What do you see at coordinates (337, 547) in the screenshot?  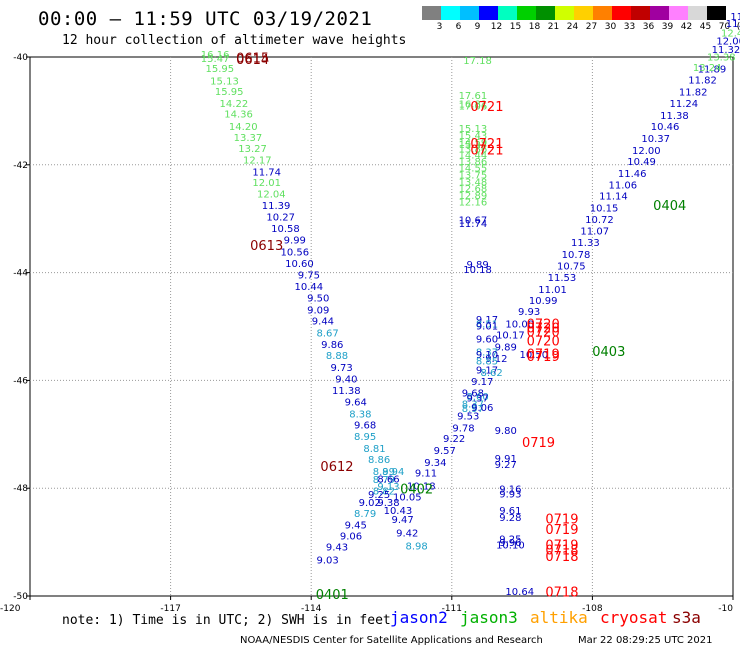 I see `swh-value: 9.43` at bounding box center [337, 547].